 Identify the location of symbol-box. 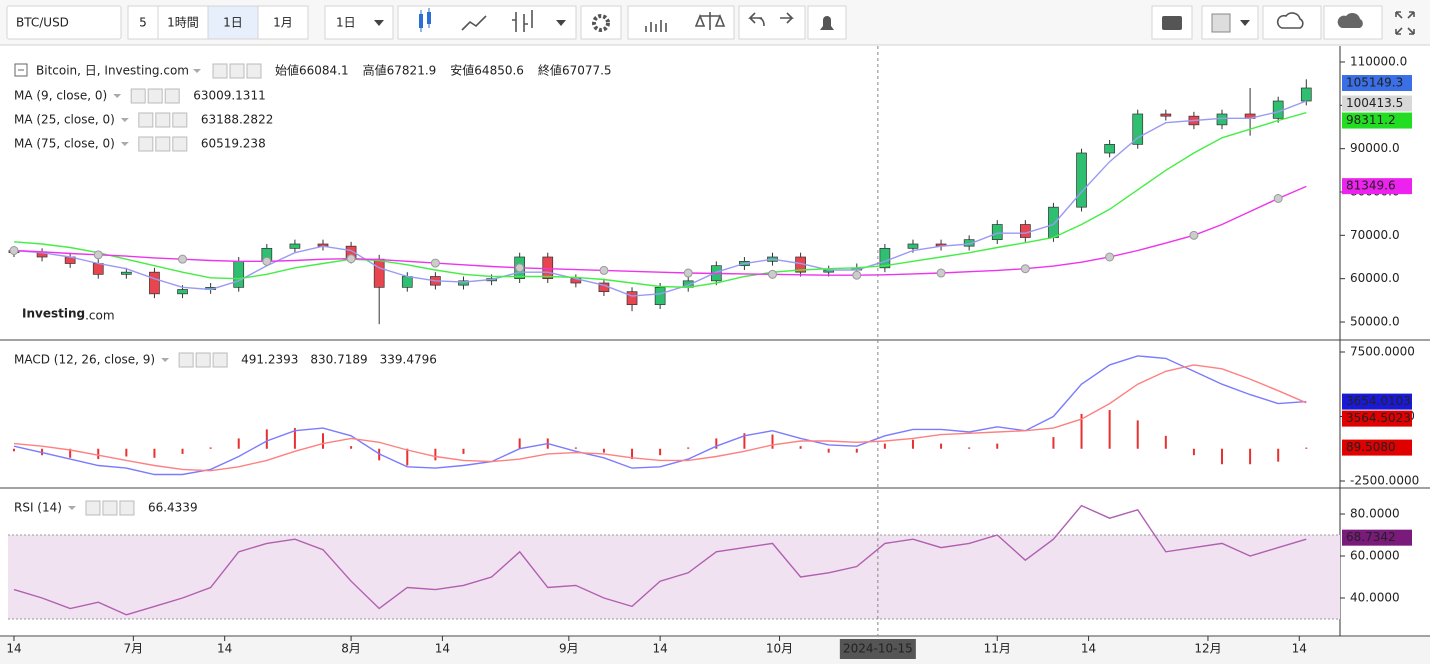
(64, 22).